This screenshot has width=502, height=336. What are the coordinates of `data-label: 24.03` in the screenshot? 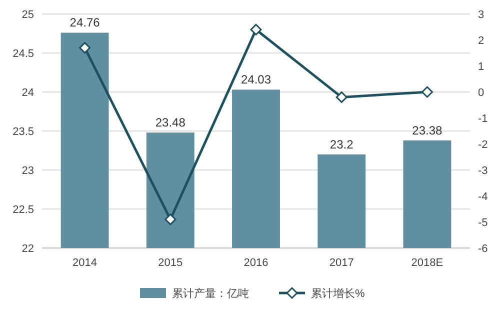 It's located at (256, 79).